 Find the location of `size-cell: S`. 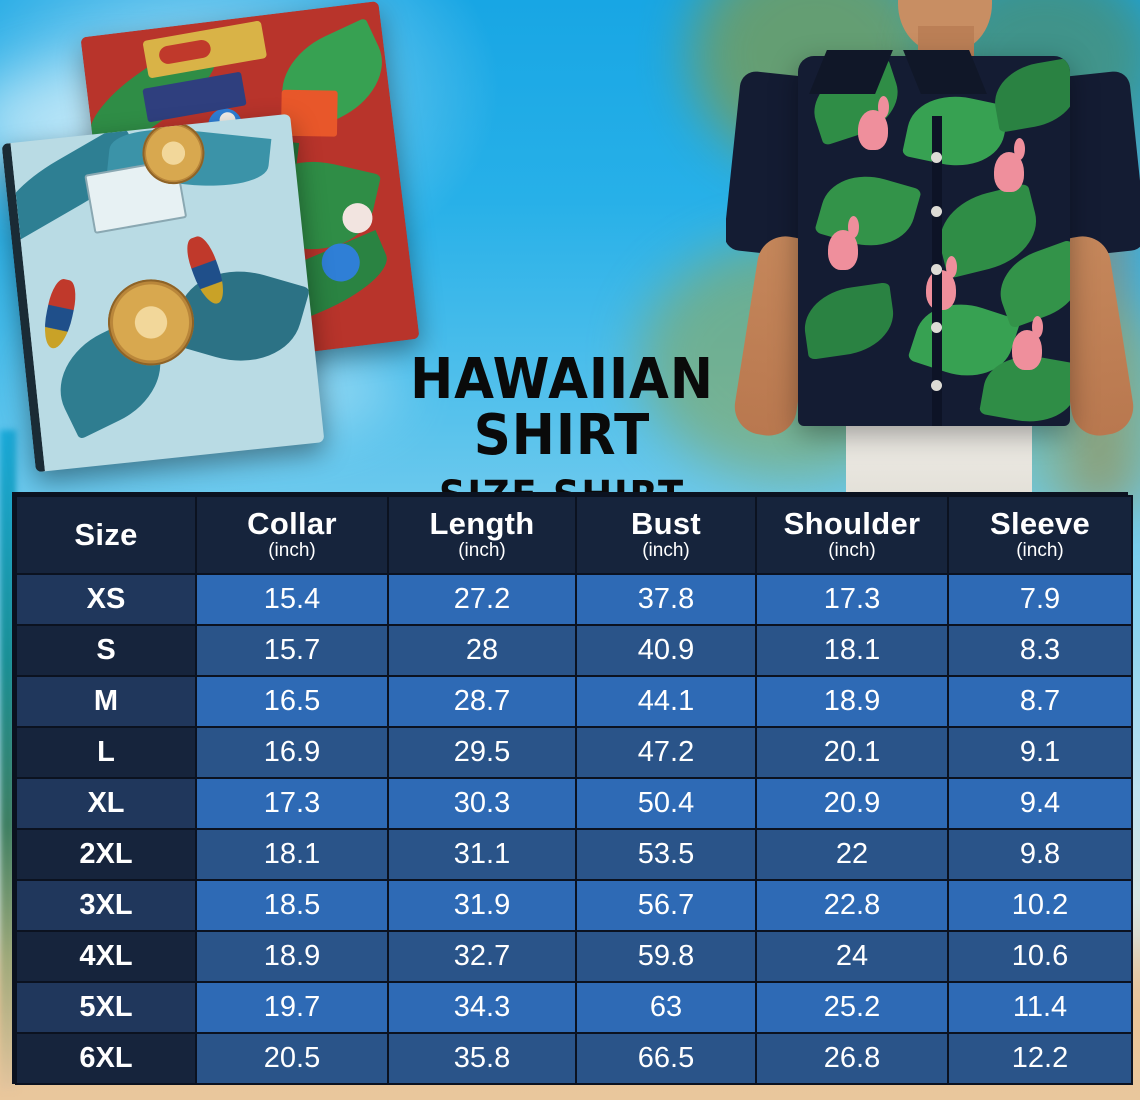

size-cell: S is located at coordinates (106, 650).